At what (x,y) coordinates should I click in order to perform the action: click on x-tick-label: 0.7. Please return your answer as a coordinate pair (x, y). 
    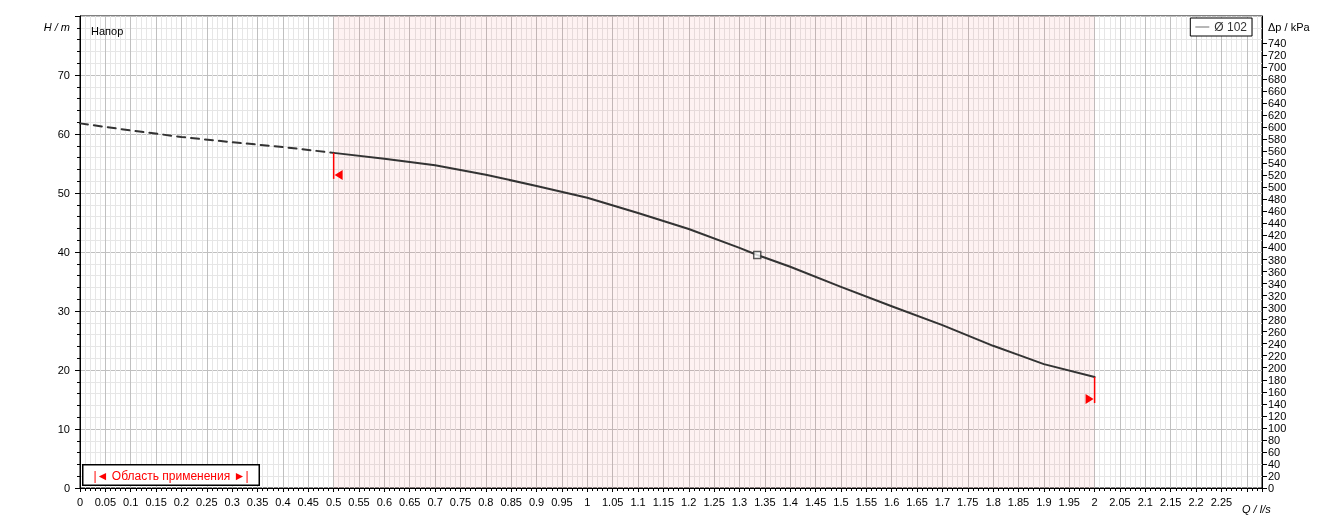
    Looking at the image, I should click on (435, 501).